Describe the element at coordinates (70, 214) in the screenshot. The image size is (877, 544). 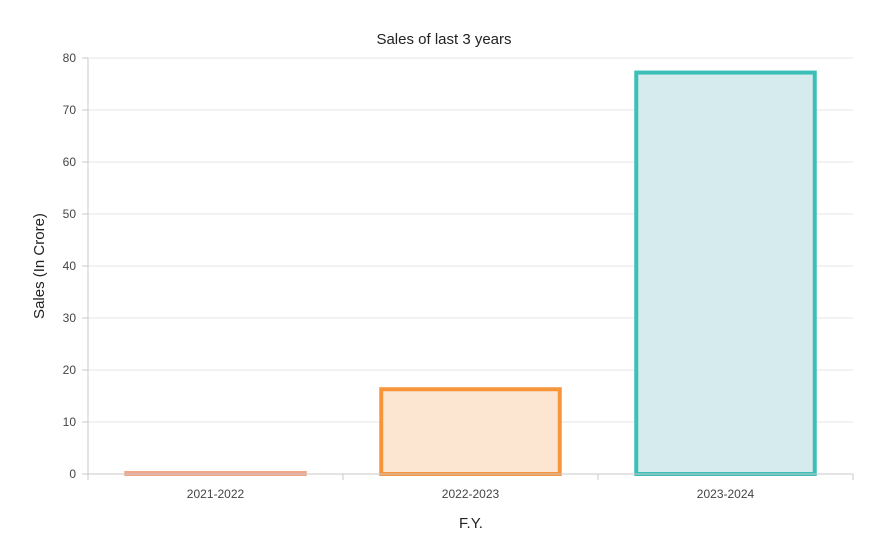
I see `y-tick-label: 50` at that location.